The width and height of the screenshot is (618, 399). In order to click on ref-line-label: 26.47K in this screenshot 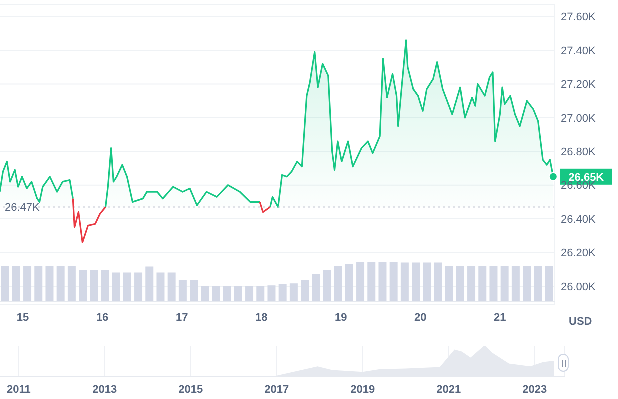, I will do `click(23, 208)`.